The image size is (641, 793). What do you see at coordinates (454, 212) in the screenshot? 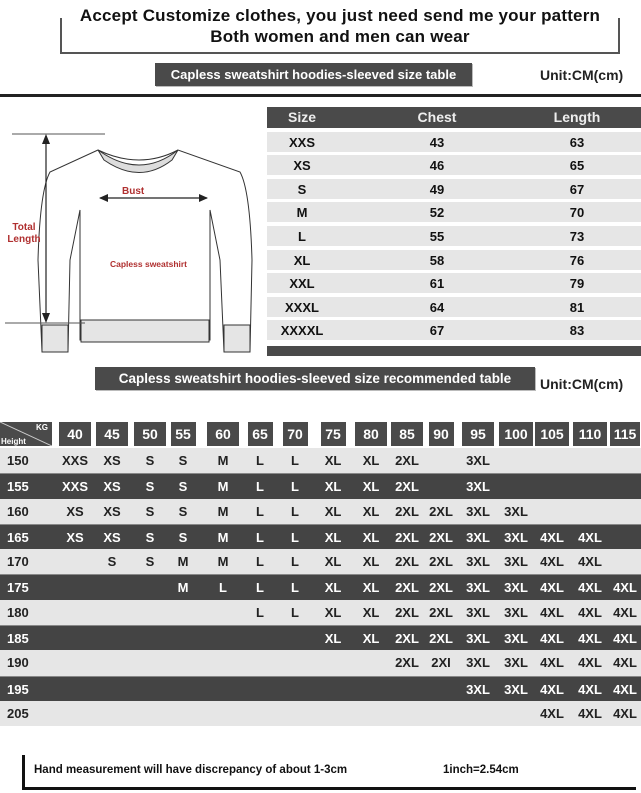
I see `size-row: M 52 70` at bounding box center [454, 212].